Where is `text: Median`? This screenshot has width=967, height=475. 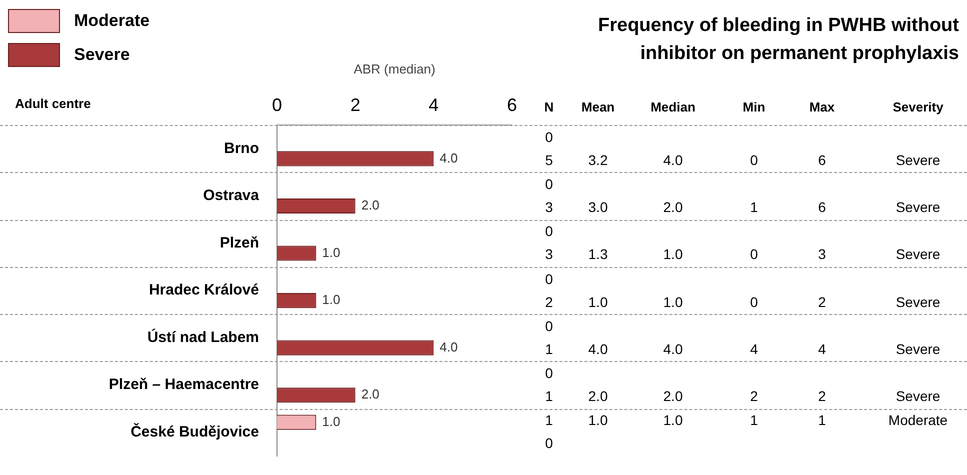 text: Median is located at coordinates (673, 107).